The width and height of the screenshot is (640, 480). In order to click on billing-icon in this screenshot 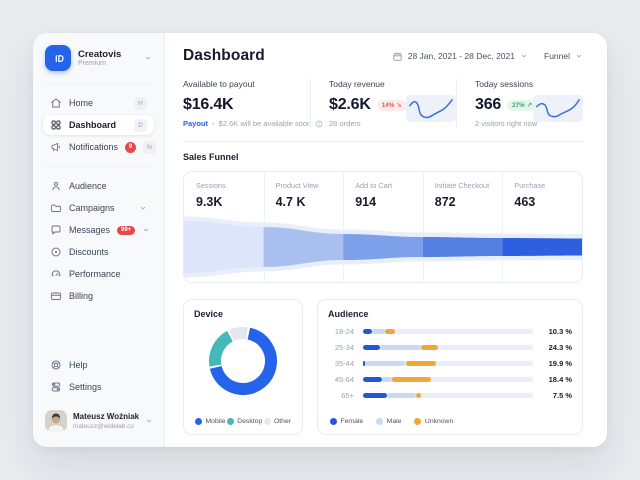, I will do `click(56, 296)`.